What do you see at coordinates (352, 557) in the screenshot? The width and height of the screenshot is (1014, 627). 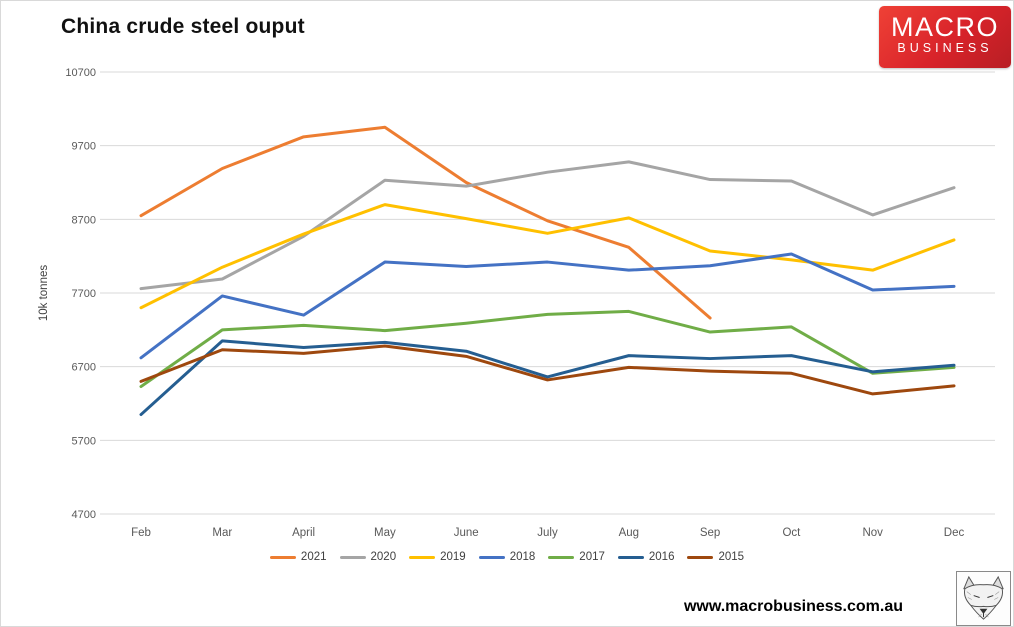 I see `legend-swatch-2020` at bounding box center [352, 557].